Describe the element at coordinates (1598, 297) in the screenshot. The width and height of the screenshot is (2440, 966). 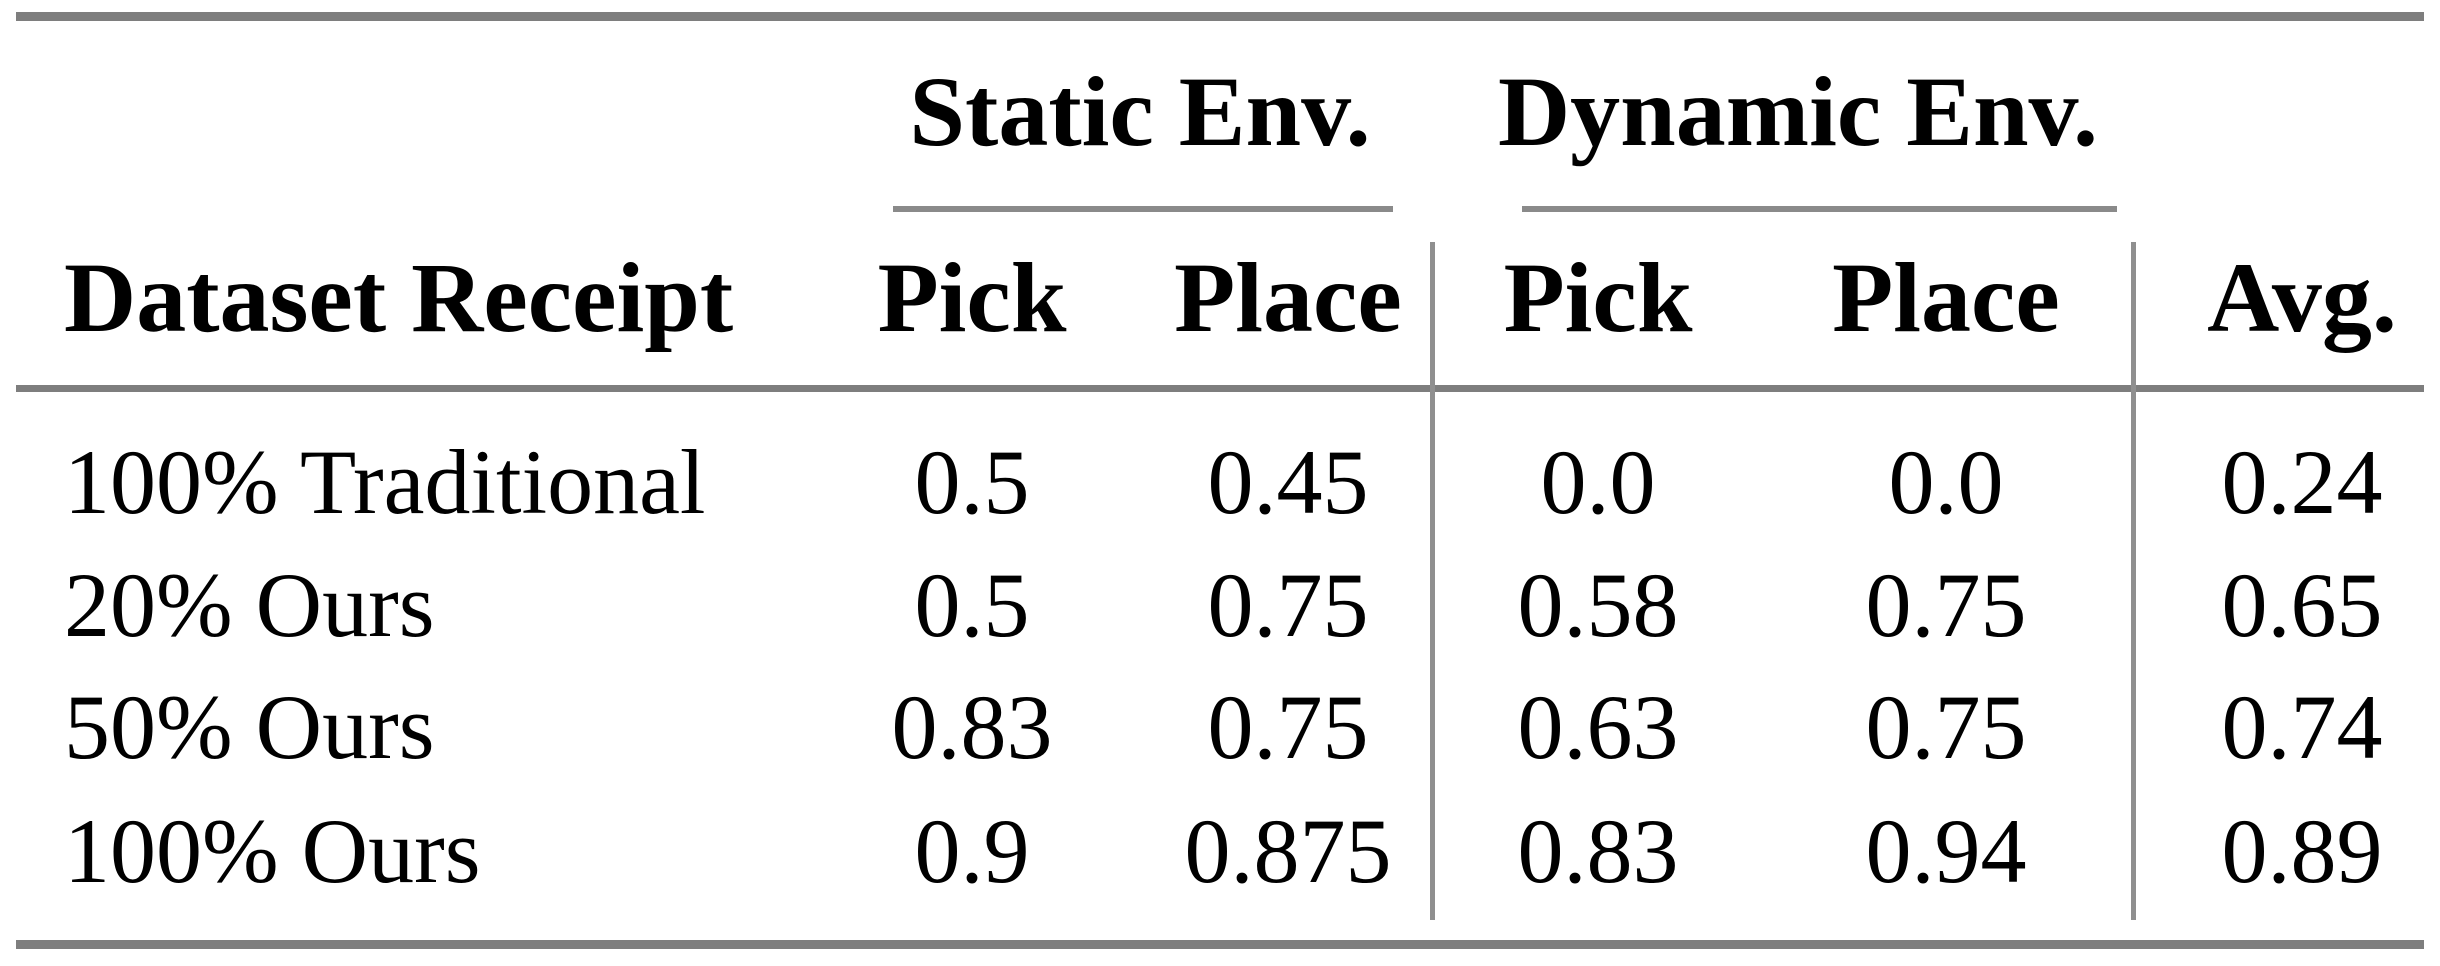
I see `column-header-dynamic-pick: Pick` at that location.